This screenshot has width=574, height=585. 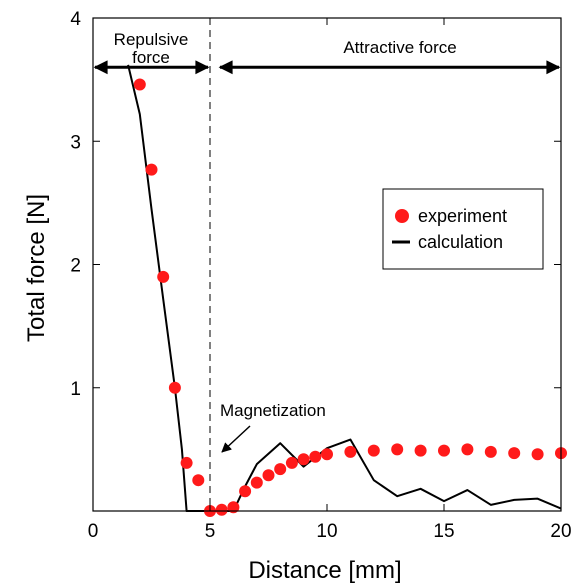 I want to click on y-tick-label: 3, so click(x=75, y=142).